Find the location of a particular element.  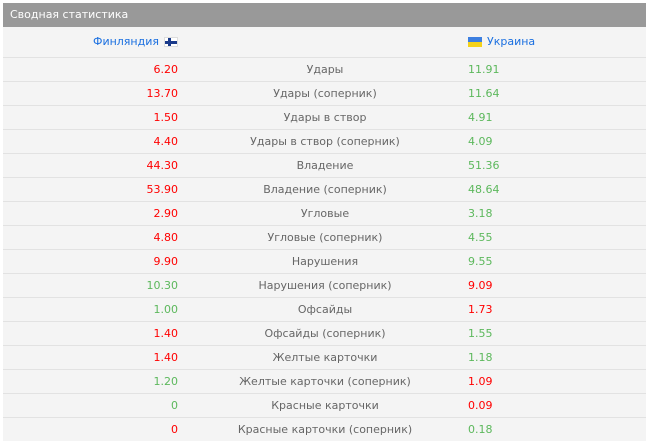

stat-label: Нарушения is located at coordinates (325, 261).